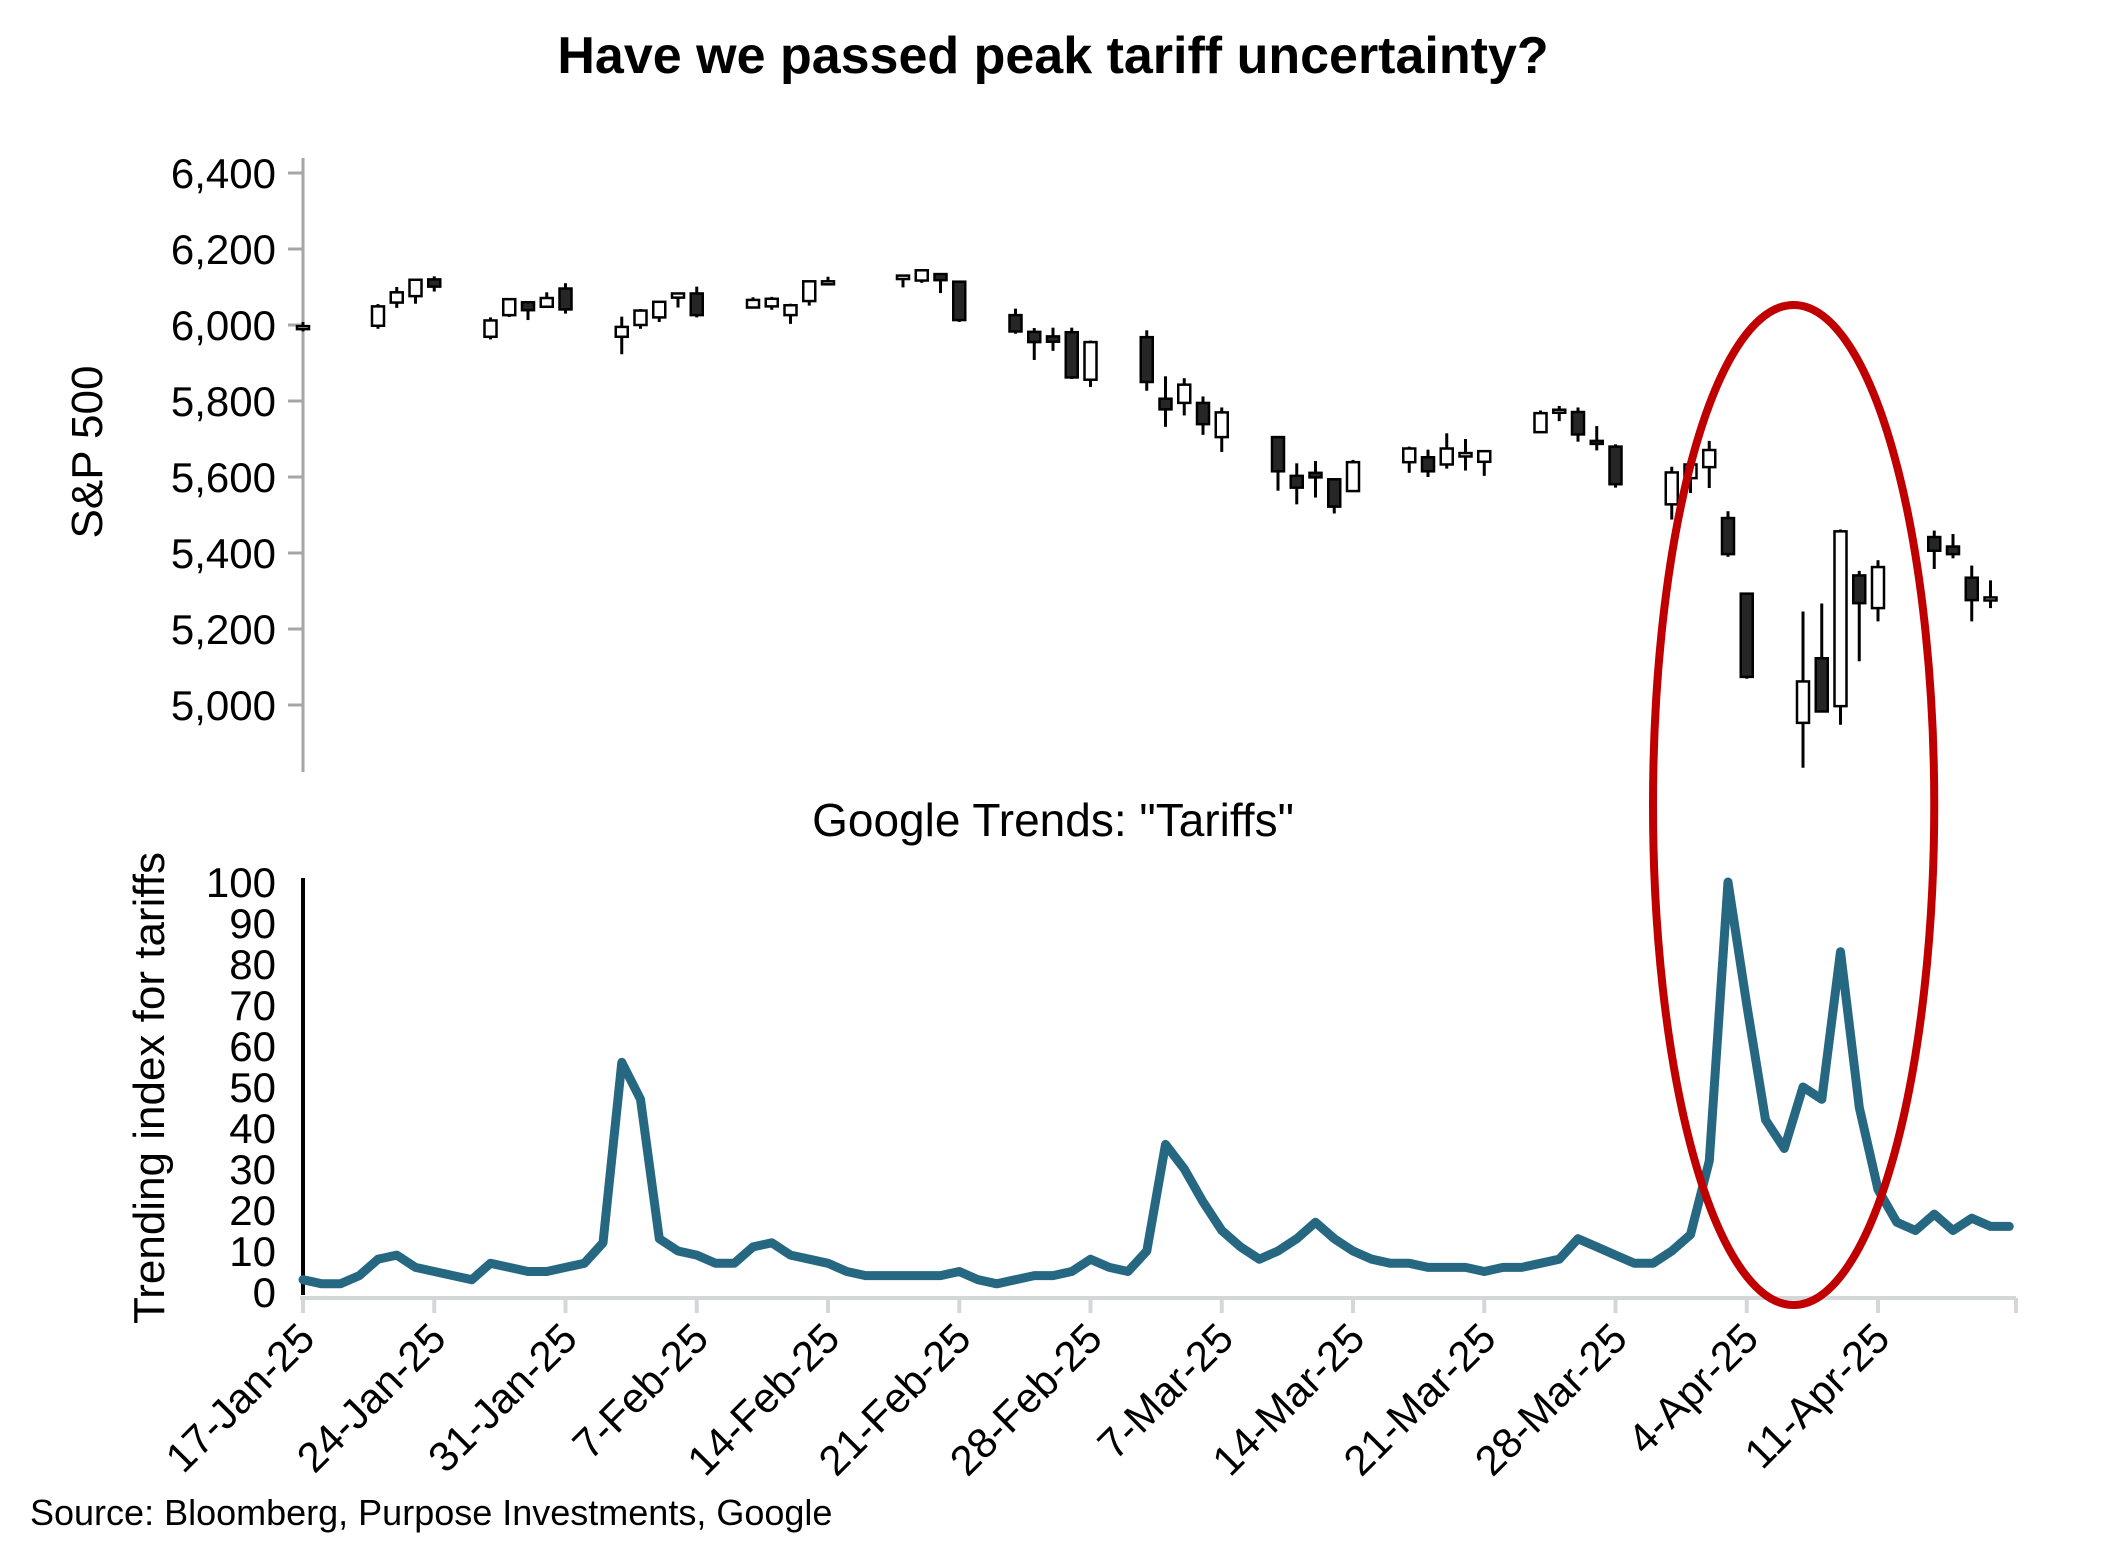 This screenshot has height=1558, width=2106. I want to click on y-tick-label: 6,000, so click(223, 325).